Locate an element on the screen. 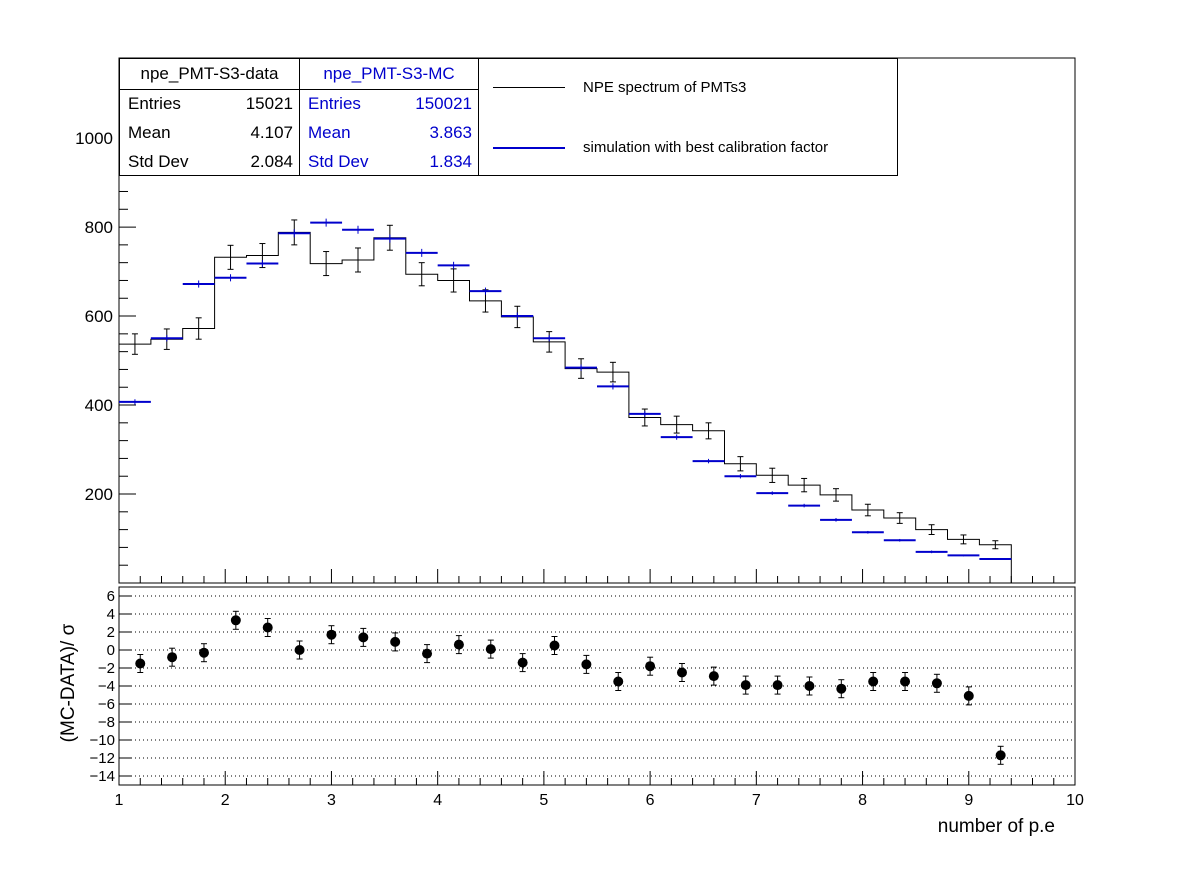 The image size is (1196, 872). x-tick-label: 10 is located at coordinates (1075, 800).